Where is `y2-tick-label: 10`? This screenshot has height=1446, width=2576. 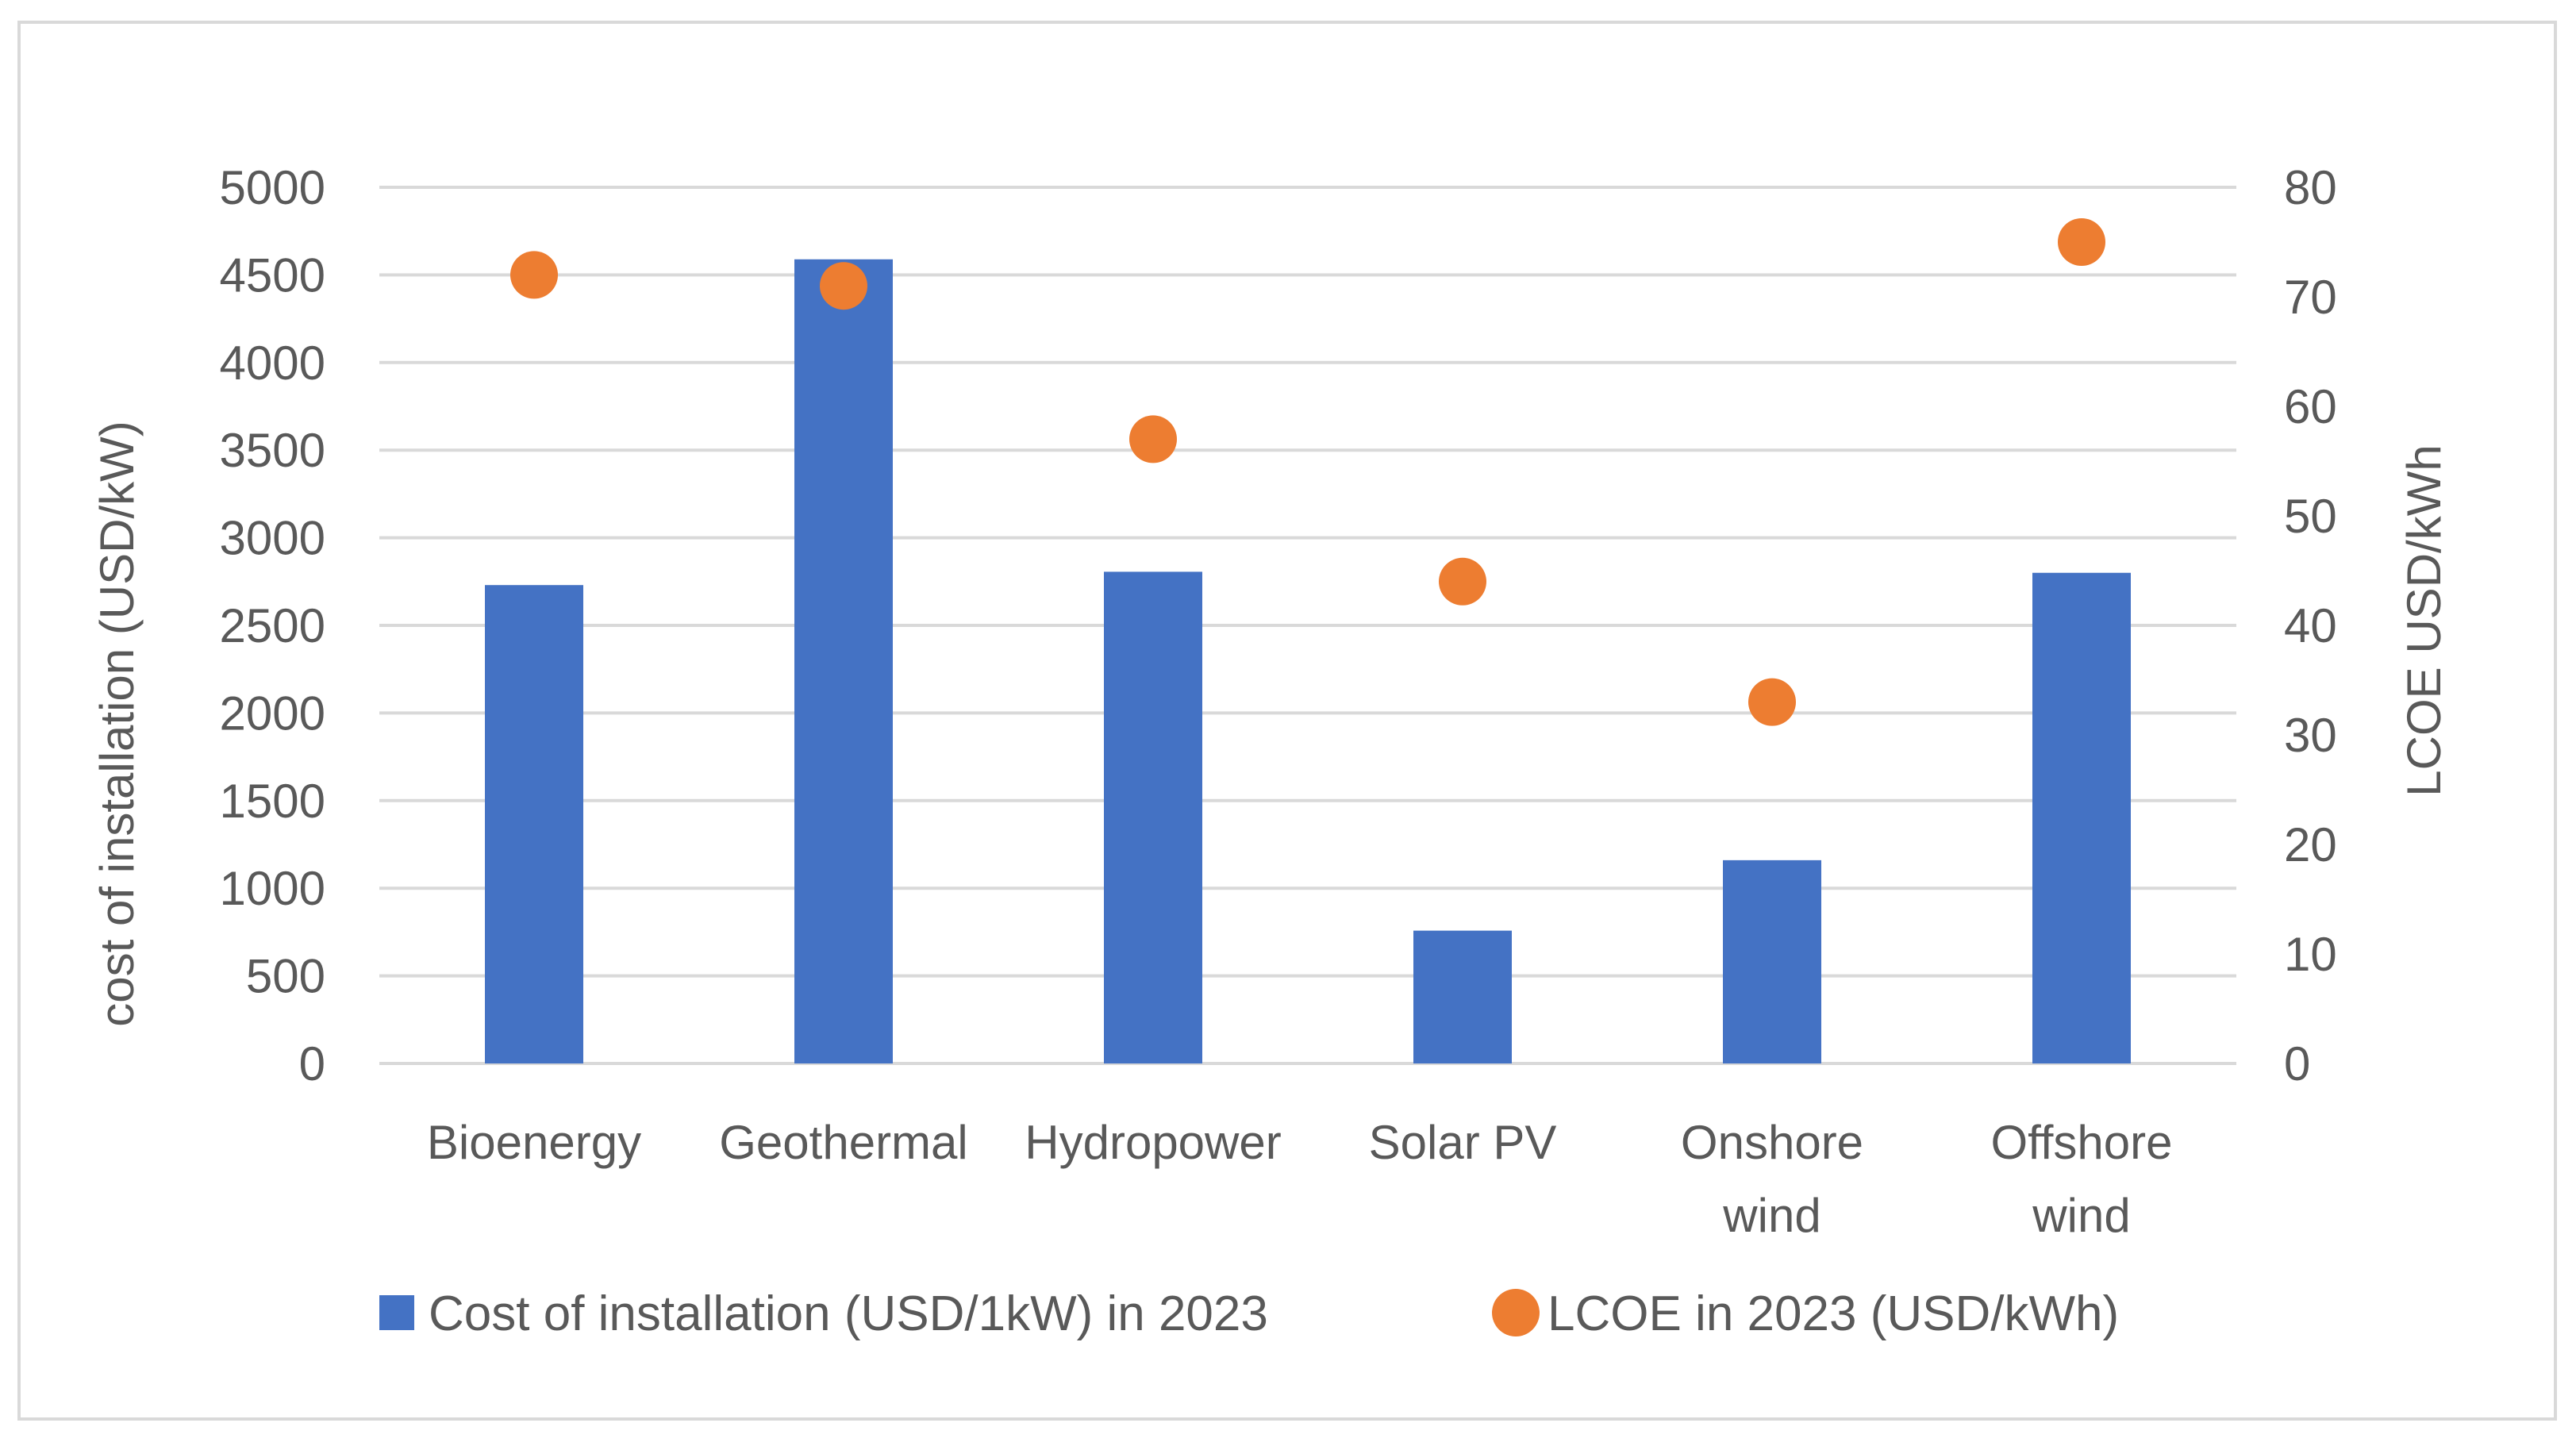
y2-tick-label: 10 is located at coordinates (2310, 954).